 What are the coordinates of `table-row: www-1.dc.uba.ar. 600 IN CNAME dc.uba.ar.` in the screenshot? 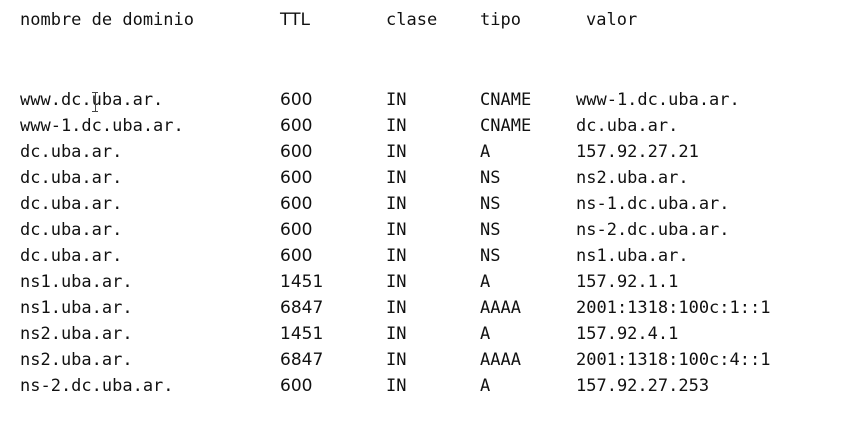 It's located at (433, 126).